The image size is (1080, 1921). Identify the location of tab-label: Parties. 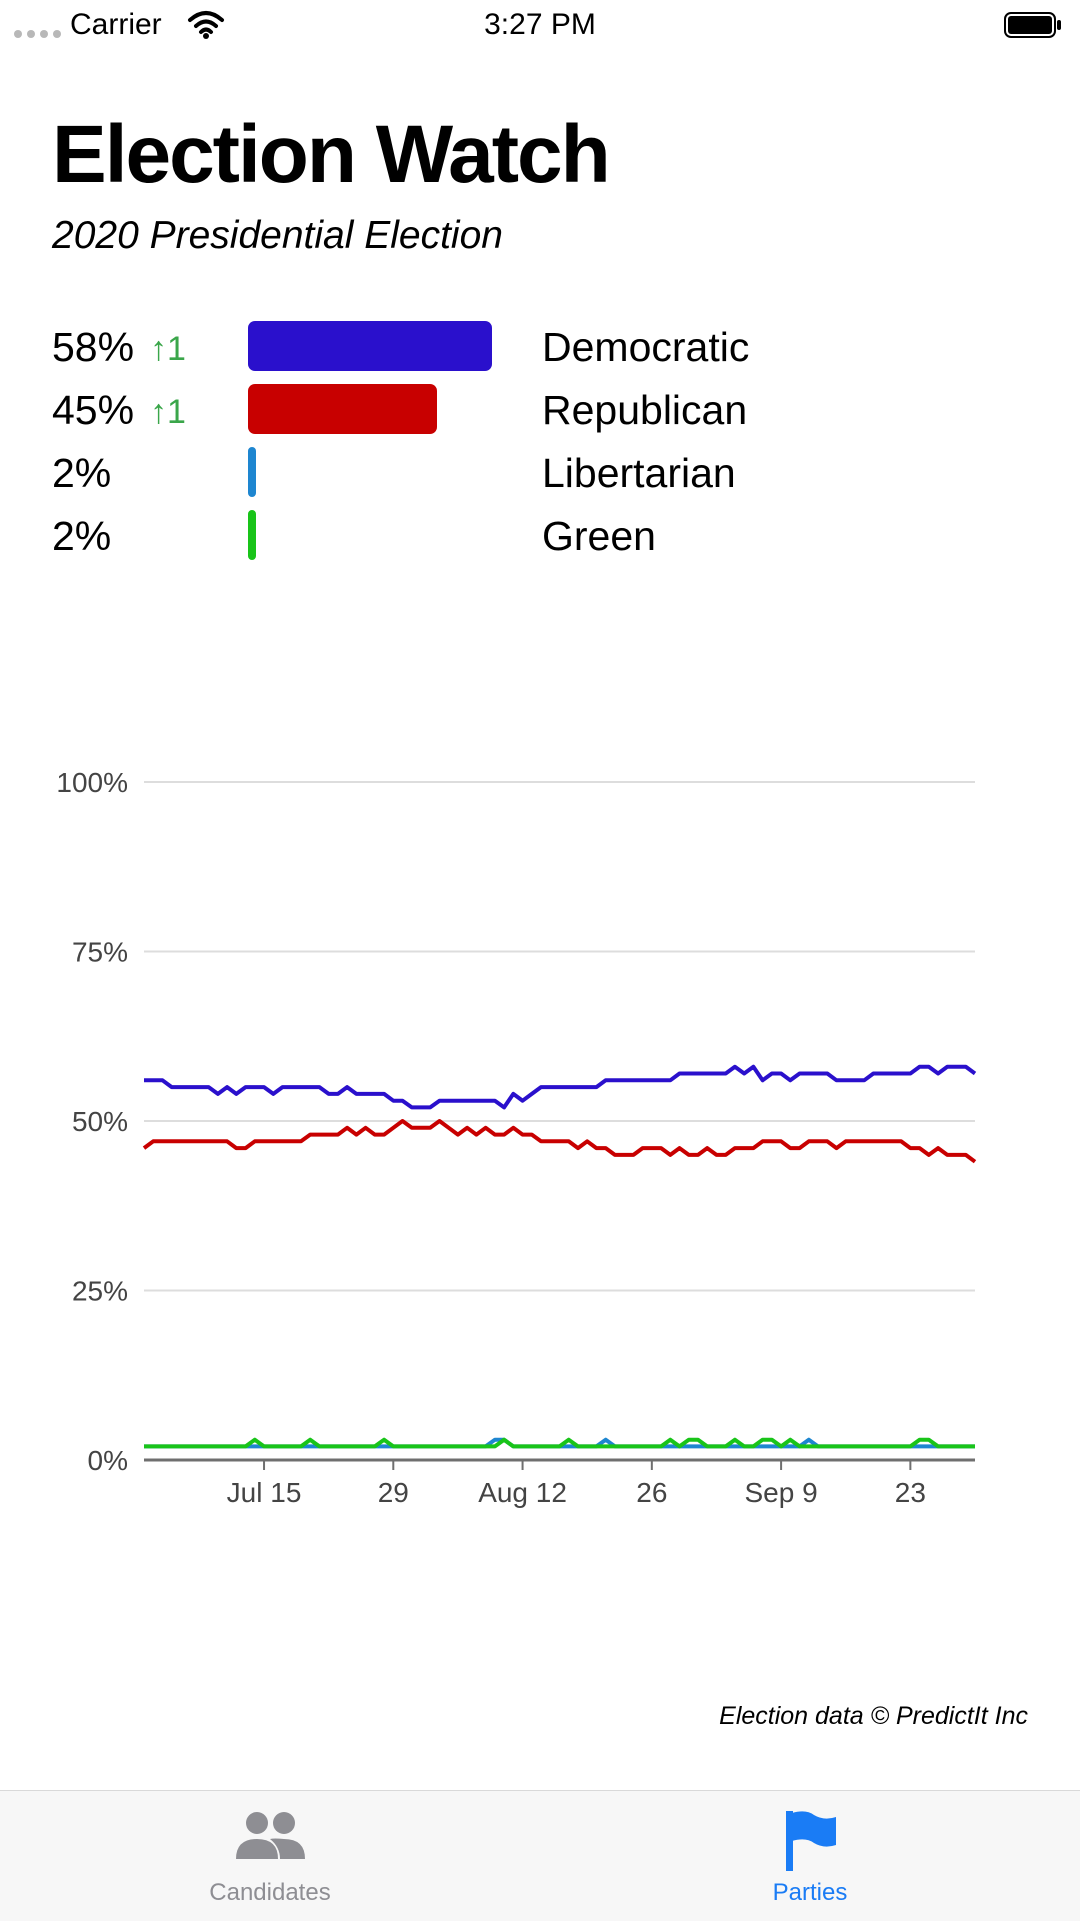
(810, 1892).